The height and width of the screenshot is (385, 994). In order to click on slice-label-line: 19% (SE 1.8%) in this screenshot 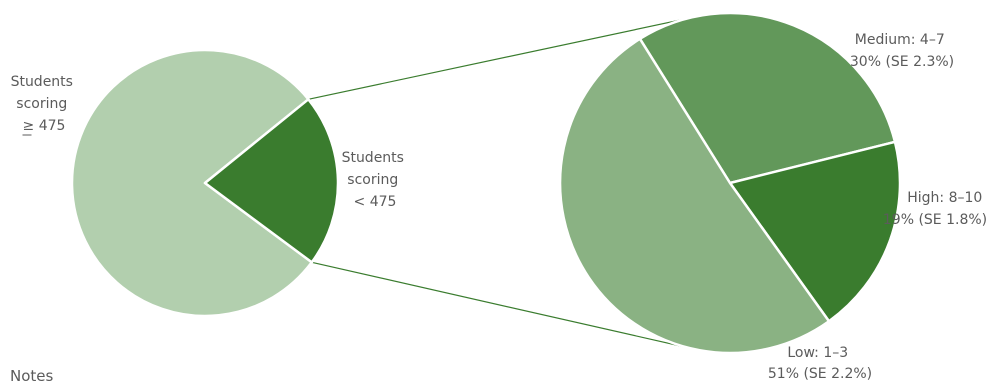, I will do `click(935, 220)`.